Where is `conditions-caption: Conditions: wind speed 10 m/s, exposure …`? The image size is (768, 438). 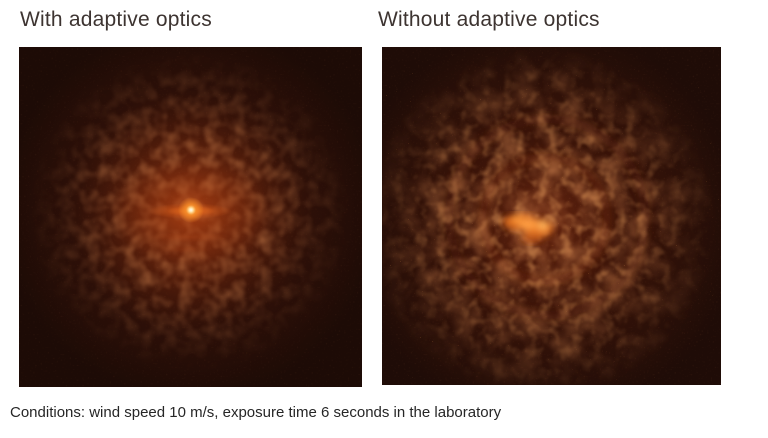 conditions-caption: Conditions: wind speed 10 m/s, exposure … is located at coordinates (256, 412).